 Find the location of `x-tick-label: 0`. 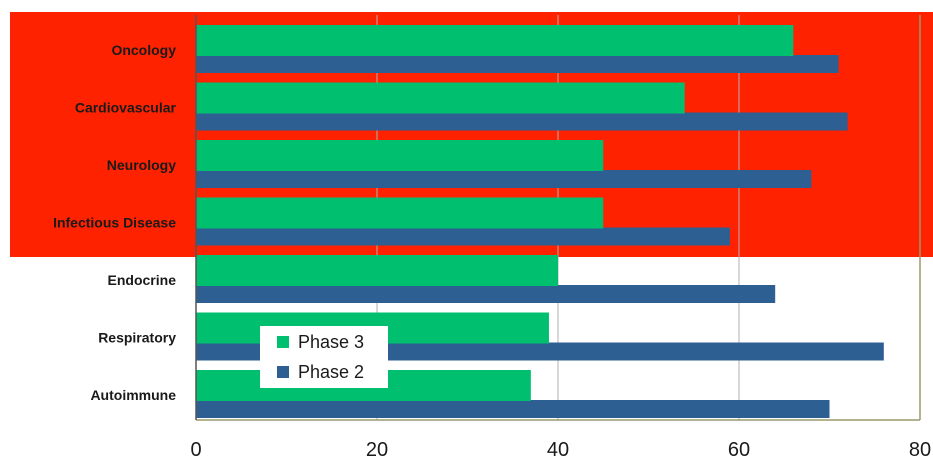

x-tick-label: 0 is located at coordinates (195, 450).